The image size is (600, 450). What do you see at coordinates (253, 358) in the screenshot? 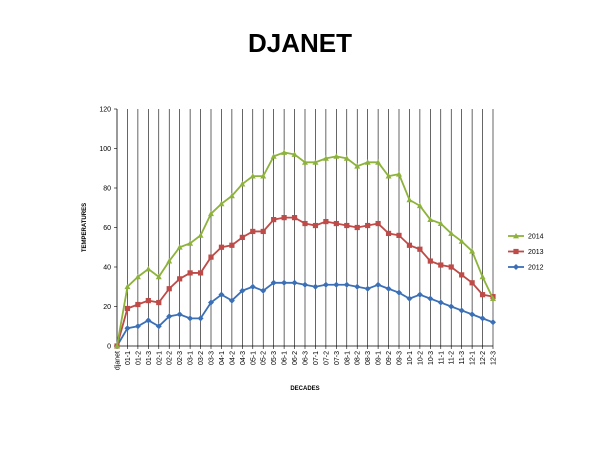
I see `x-tick-label: 05-1` at bounding box center [253, 358].